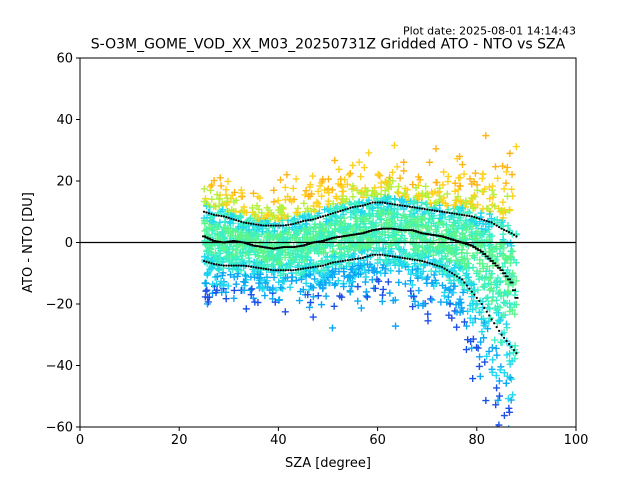 Image resolution: width=640 pixels, height=480 pixels. What do you see at coordinates (59, 305) in the screenshot?
I see `y-tick-label: −20` at bounding box center [59, 305].